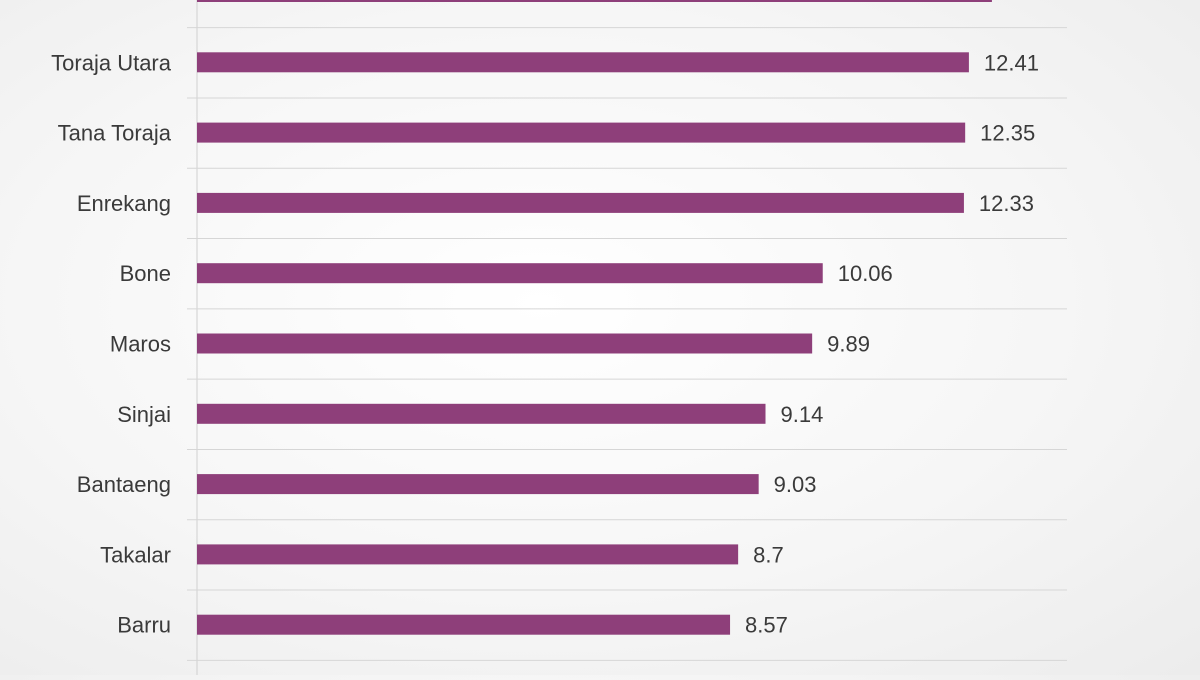 The width and height of the screenshot is (1200, 680). I want to click on value-label: 12.33, so click(1006, 203).